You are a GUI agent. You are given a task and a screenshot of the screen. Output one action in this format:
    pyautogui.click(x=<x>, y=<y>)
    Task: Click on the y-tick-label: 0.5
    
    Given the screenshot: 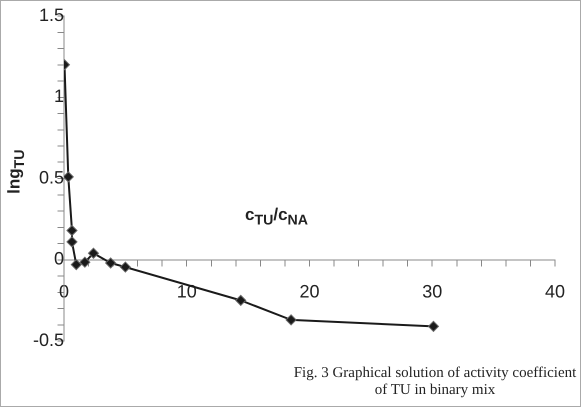 What is the action you would take?
    pyautogui.click(x=51, y=177)
    